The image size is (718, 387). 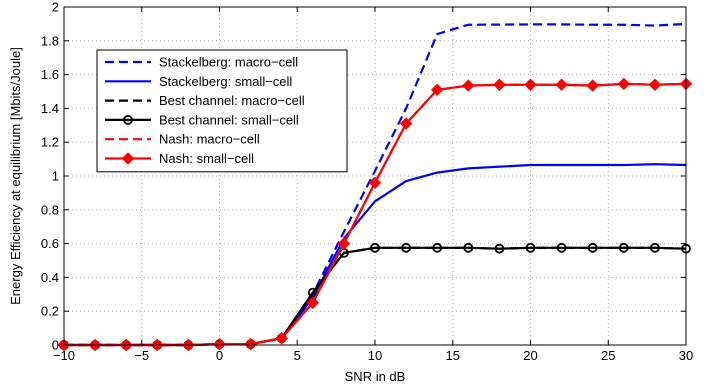 I want to click on x-tick-label: 30, so click(x=686, y=355).